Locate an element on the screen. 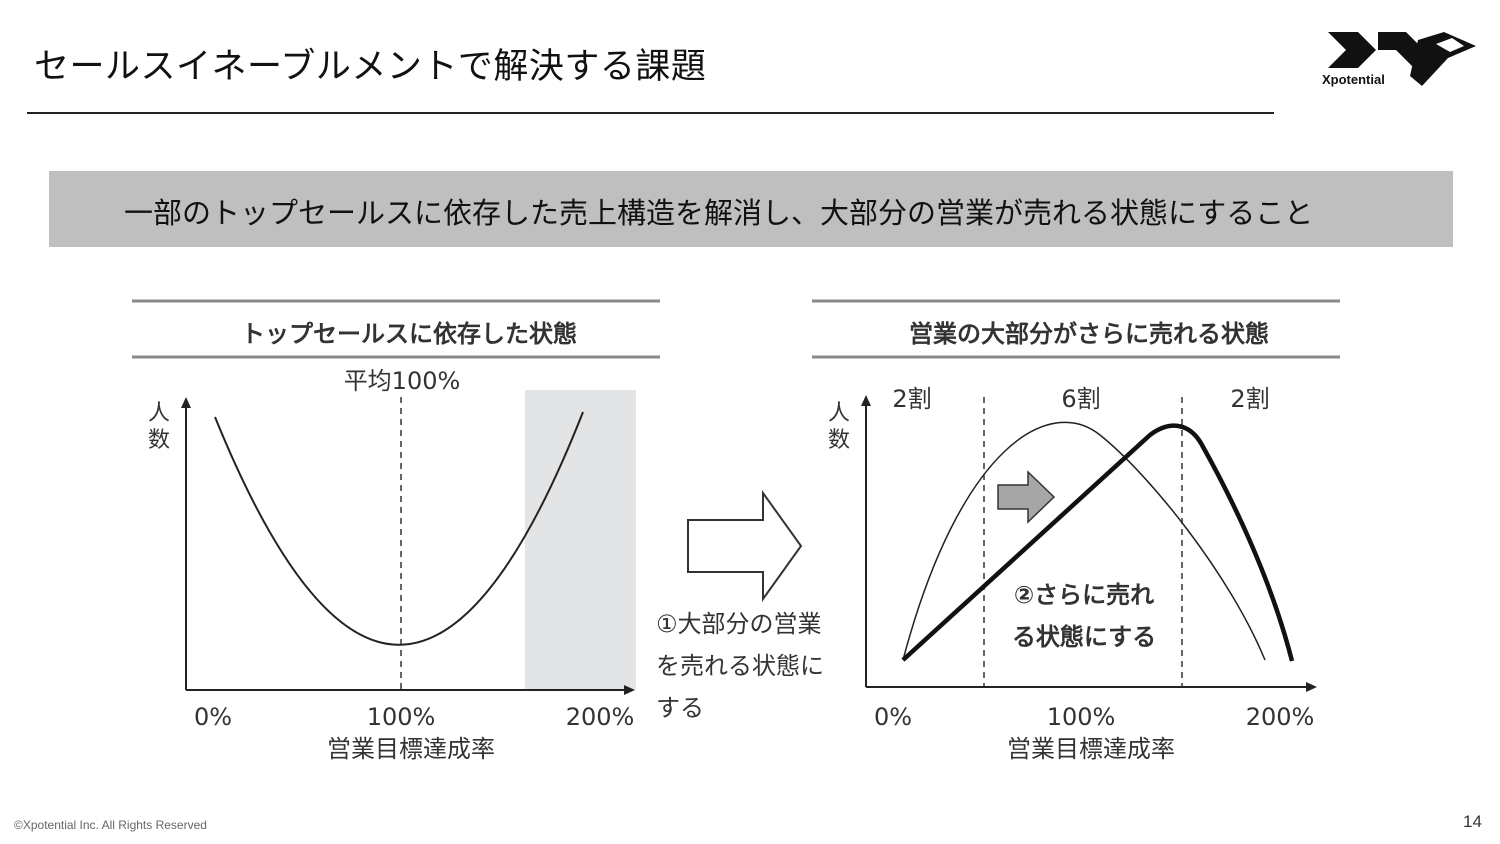 This screenshot has width=1500, height=844. left-x-tick-0: 0% is located at coordinates (213, 717).